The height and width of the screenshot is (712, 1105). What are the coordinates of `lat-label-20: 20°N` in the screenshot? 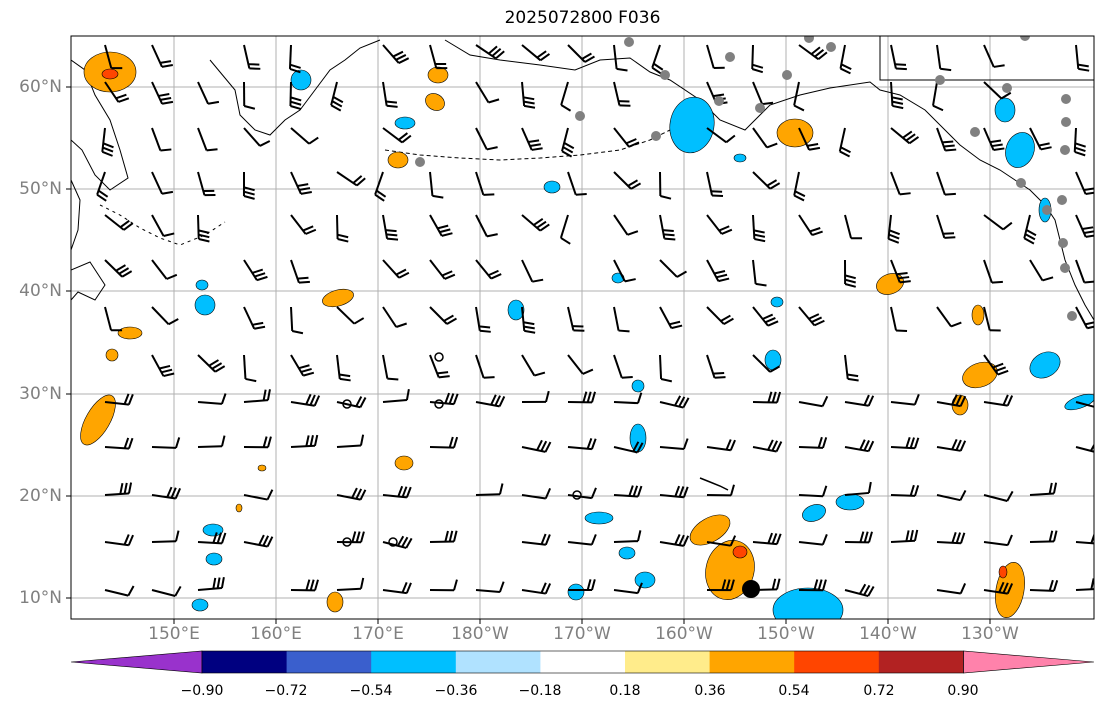 It's located at (40, 496).